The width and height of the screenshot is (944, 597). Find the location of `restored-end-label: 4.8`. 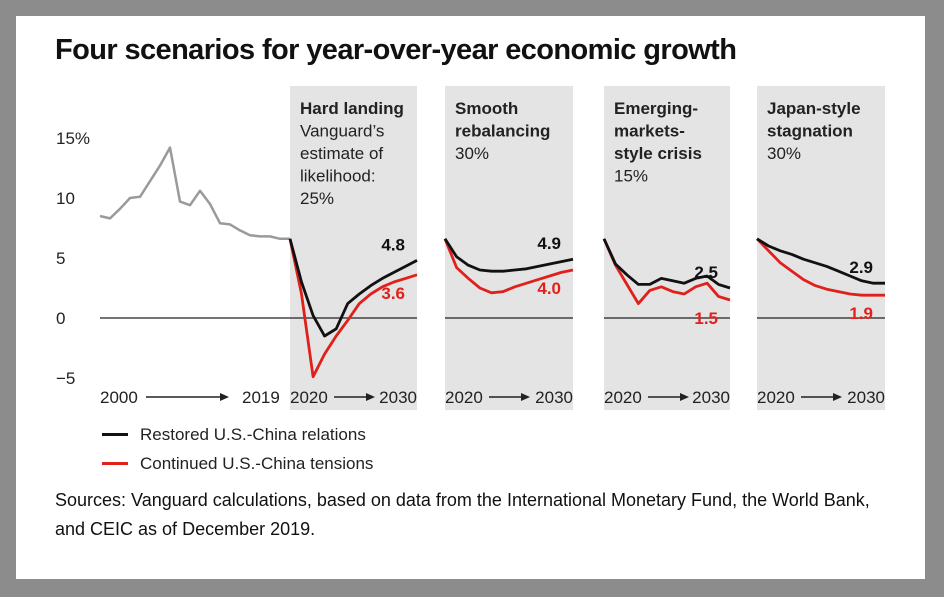

restored-end-label: 4.8 is located at coordinates (393, 244).